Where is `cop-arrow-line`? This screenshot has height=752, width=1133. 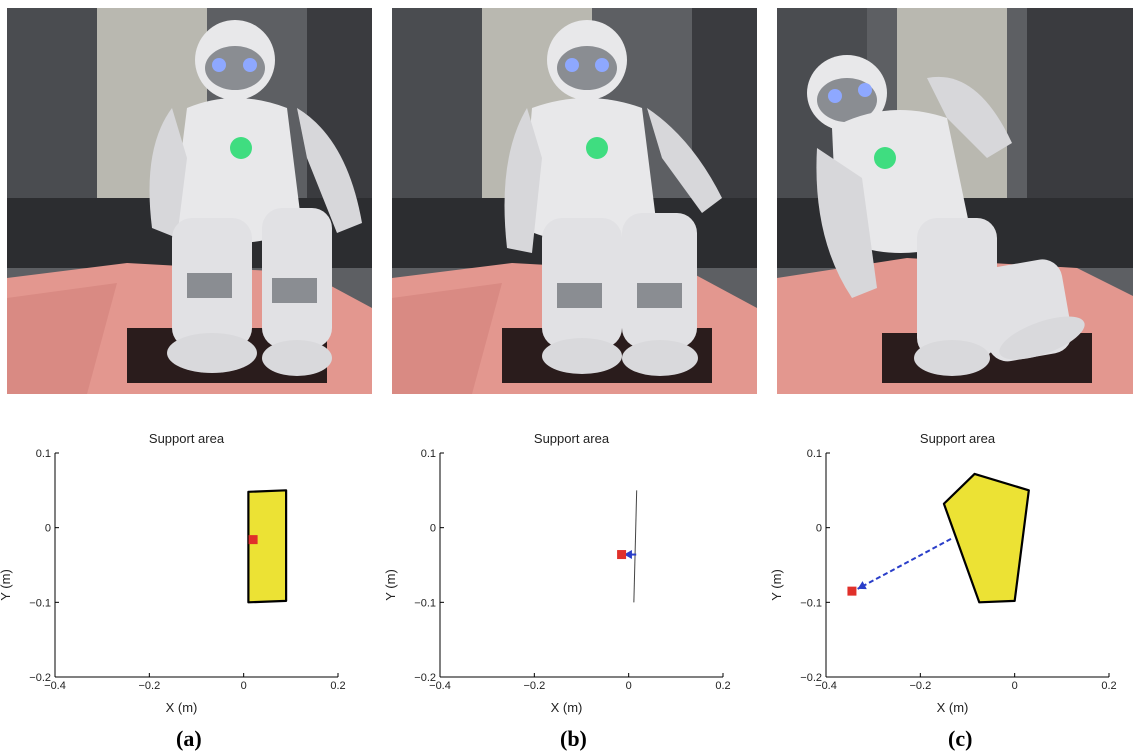
cop-arrow-line is located at coordinates (904, 563).